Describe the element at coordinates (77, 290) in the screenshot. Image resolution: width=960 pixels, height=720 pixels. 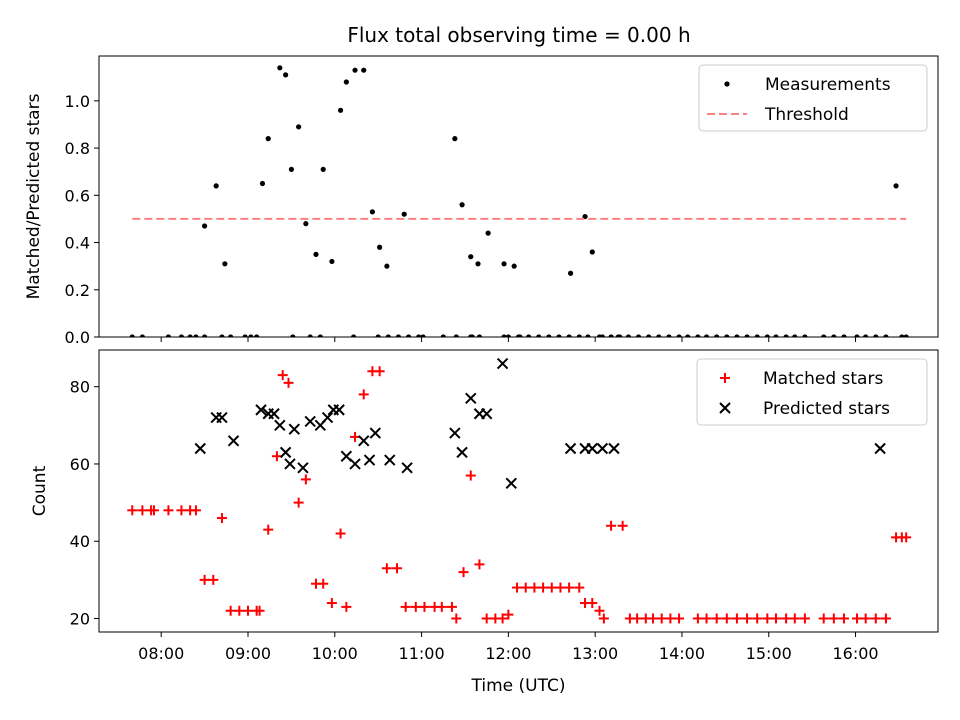
I see `y-tick-label: 0.2` at that location.